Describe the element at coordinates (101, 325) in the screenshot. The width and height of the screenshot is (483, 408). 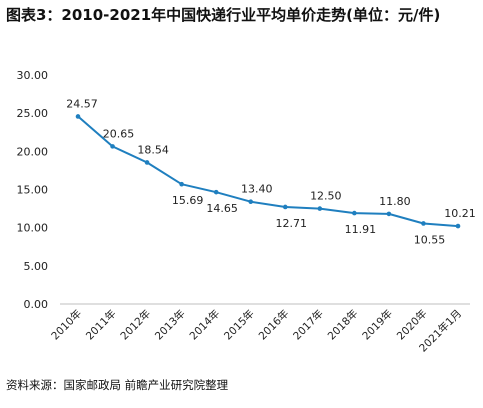
I see `x-tick-label: 2011年` at that location.